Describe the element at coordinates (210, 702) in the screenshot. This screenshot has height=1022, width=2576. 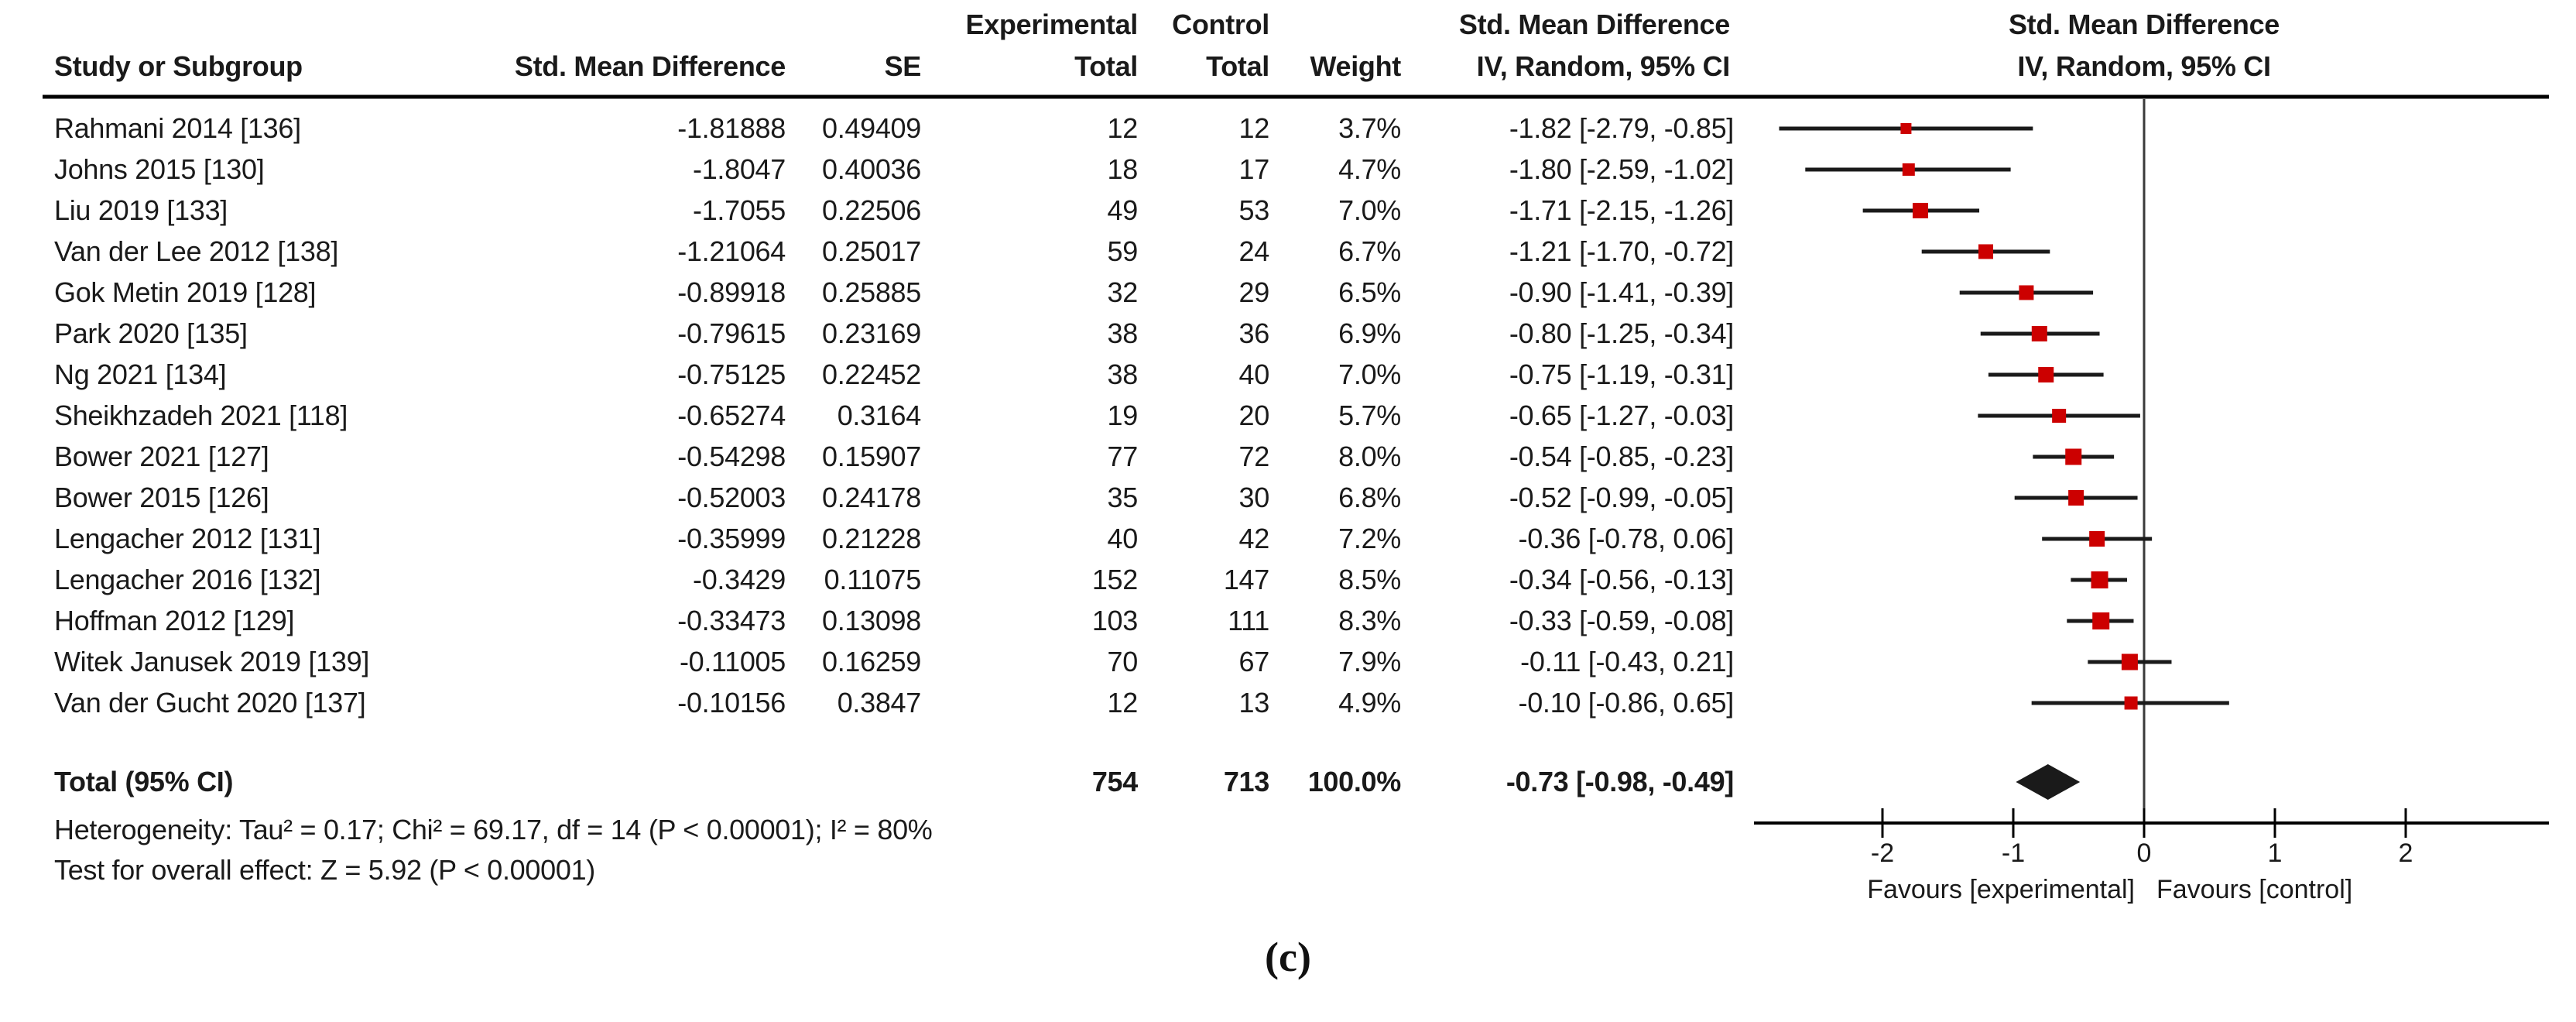
I see `study-name: Van der Gucht 2020 [137]` at that location.